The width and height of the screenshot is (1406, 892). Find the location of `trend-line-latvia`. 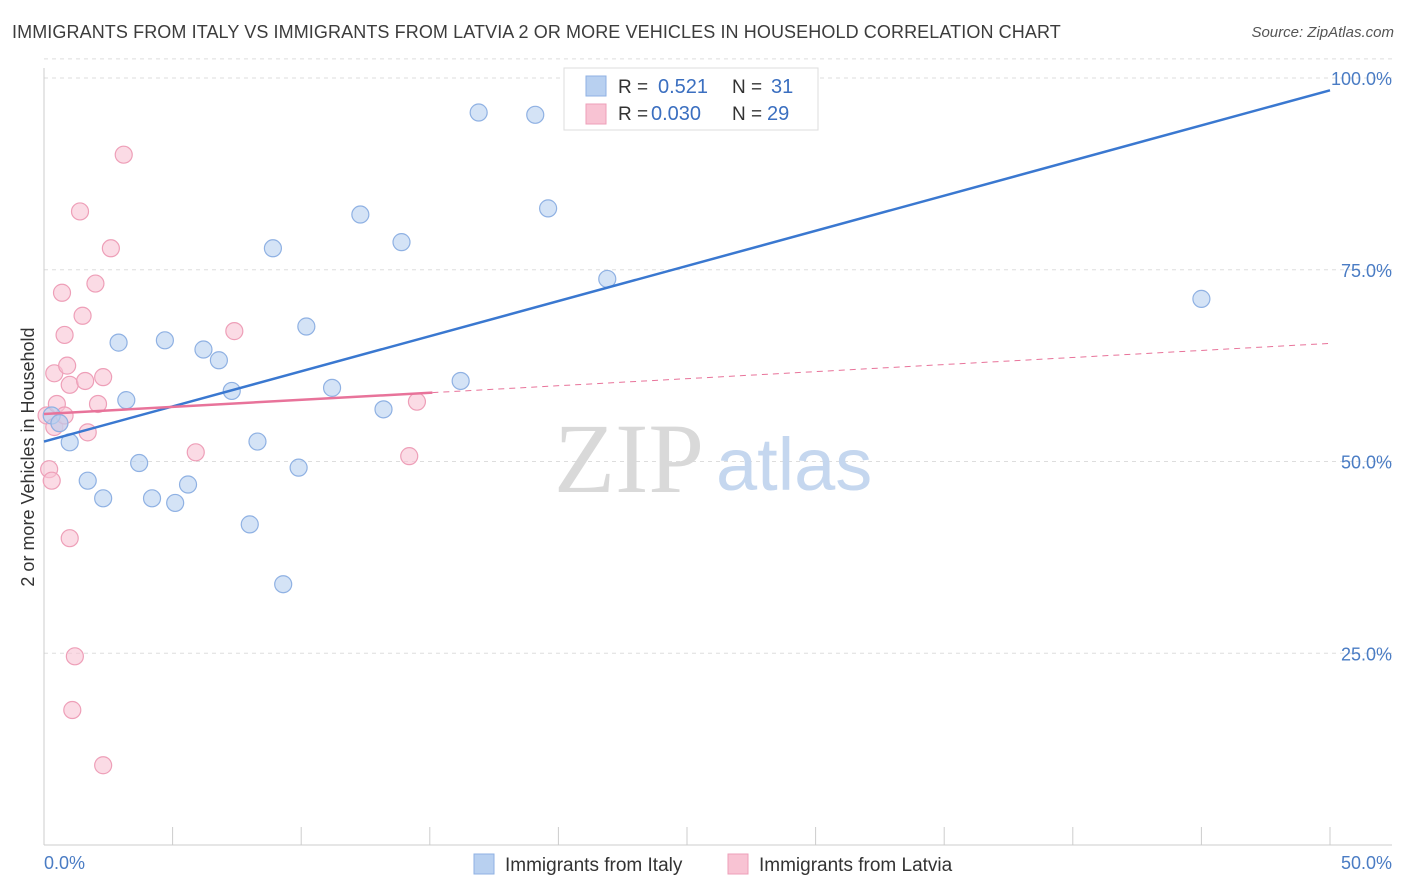

trend-line-latvia is located at coordinates (238, 403).